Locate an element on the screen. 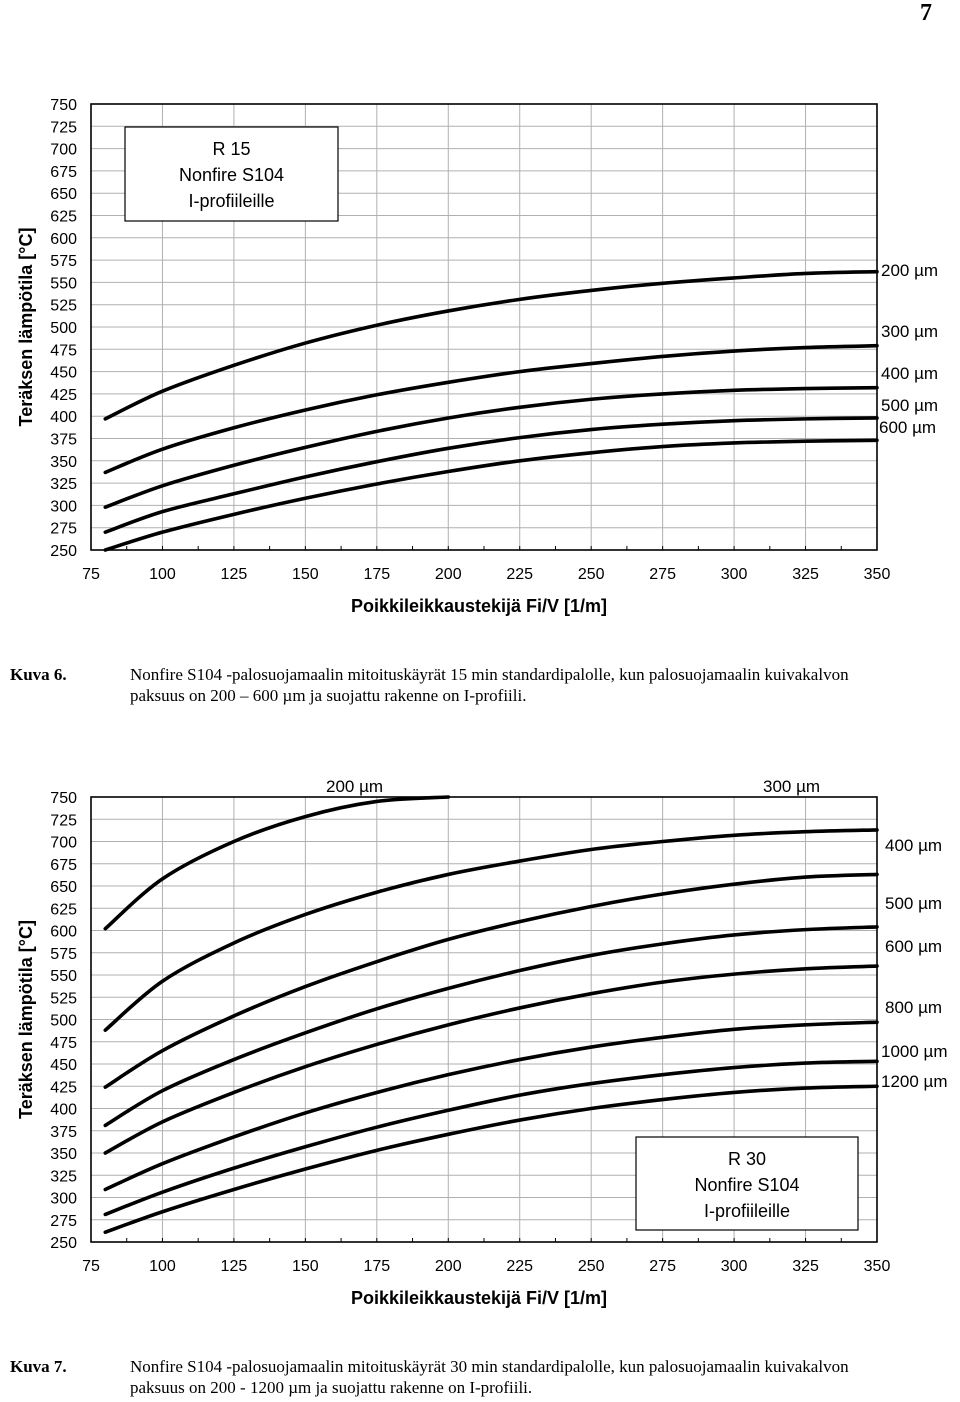 This screenshot has height=1402, width=960. y-tick-label: 300 is located at coordinates (63, 1199).